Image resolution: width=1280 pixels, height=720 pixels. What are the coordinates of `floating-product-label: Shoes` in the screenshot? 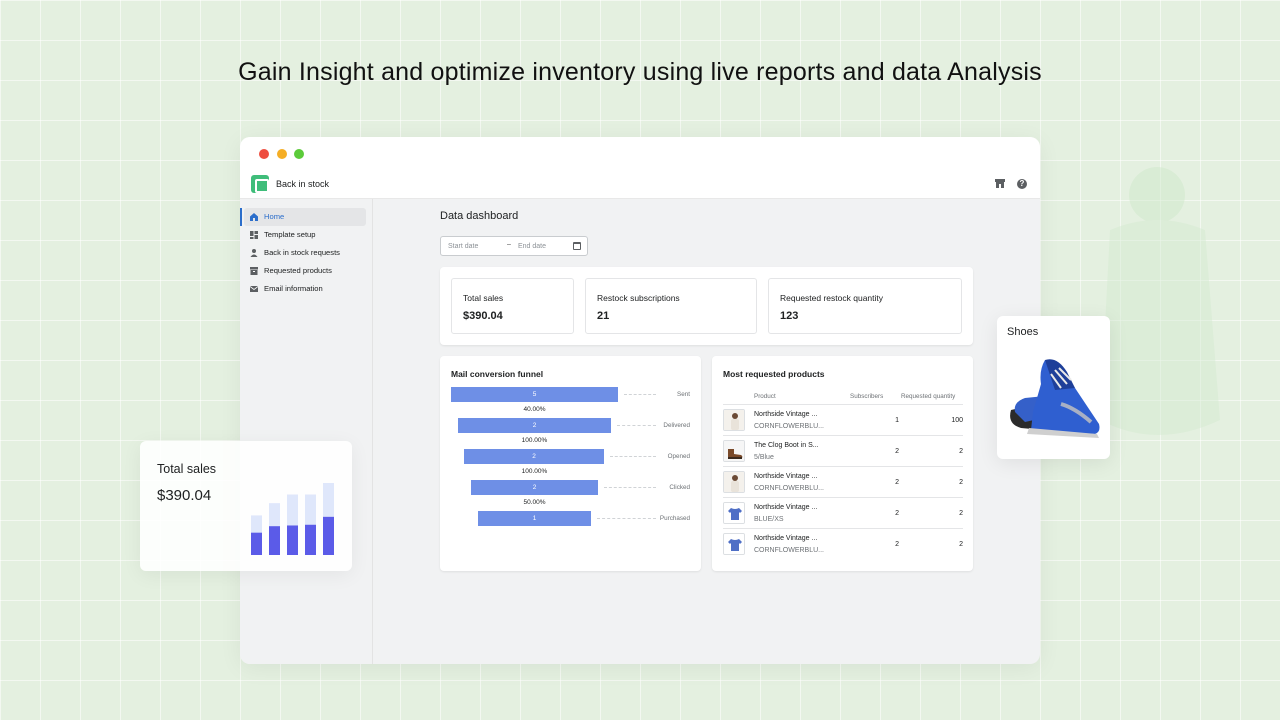 It's located at (1023, 332).